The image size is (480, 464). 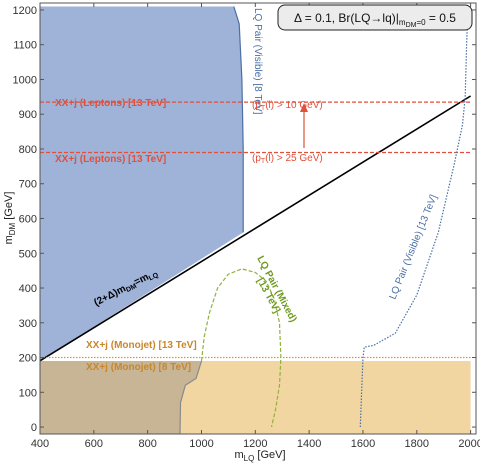 What do you see at coordinates (28, 254) in the screenshot?
I see `y-tick-label: 500` at bounding box center [28, 254].